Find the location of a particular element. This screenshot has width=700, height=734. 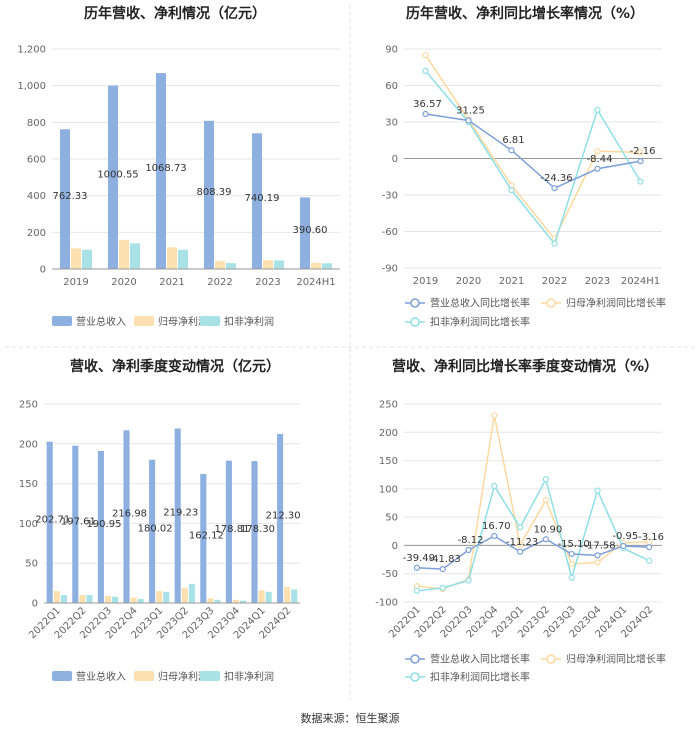

y-tick-label: 90 is located at coordinates (391, 50).